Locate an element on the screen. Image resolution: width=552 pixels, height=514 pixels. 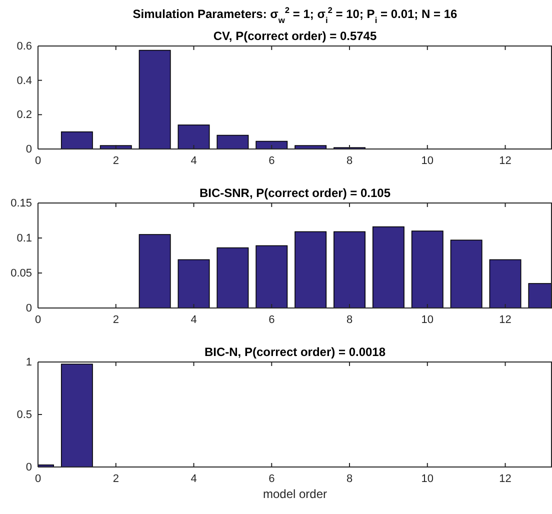
y-tick-label: 0.2 is located at coordinates (24, 115).